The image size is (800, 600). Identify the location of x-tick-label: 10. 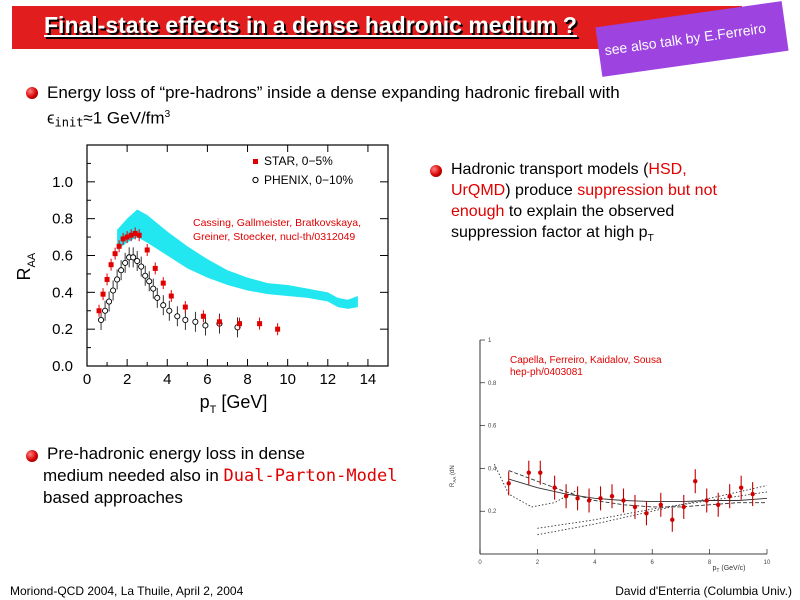
(287, 379).